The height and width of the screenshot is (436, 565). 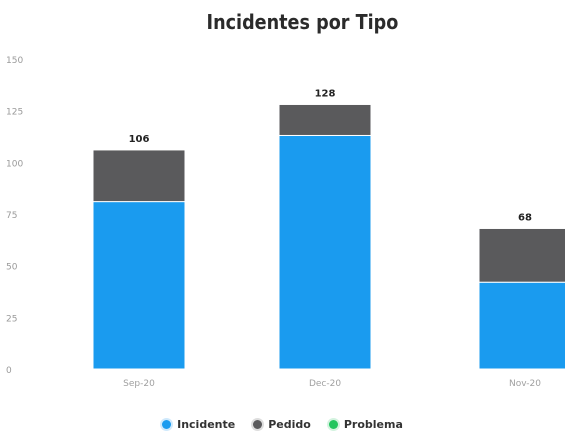 I want to click on legend-label-pedido: Pedido, so click(x=289, y=424).